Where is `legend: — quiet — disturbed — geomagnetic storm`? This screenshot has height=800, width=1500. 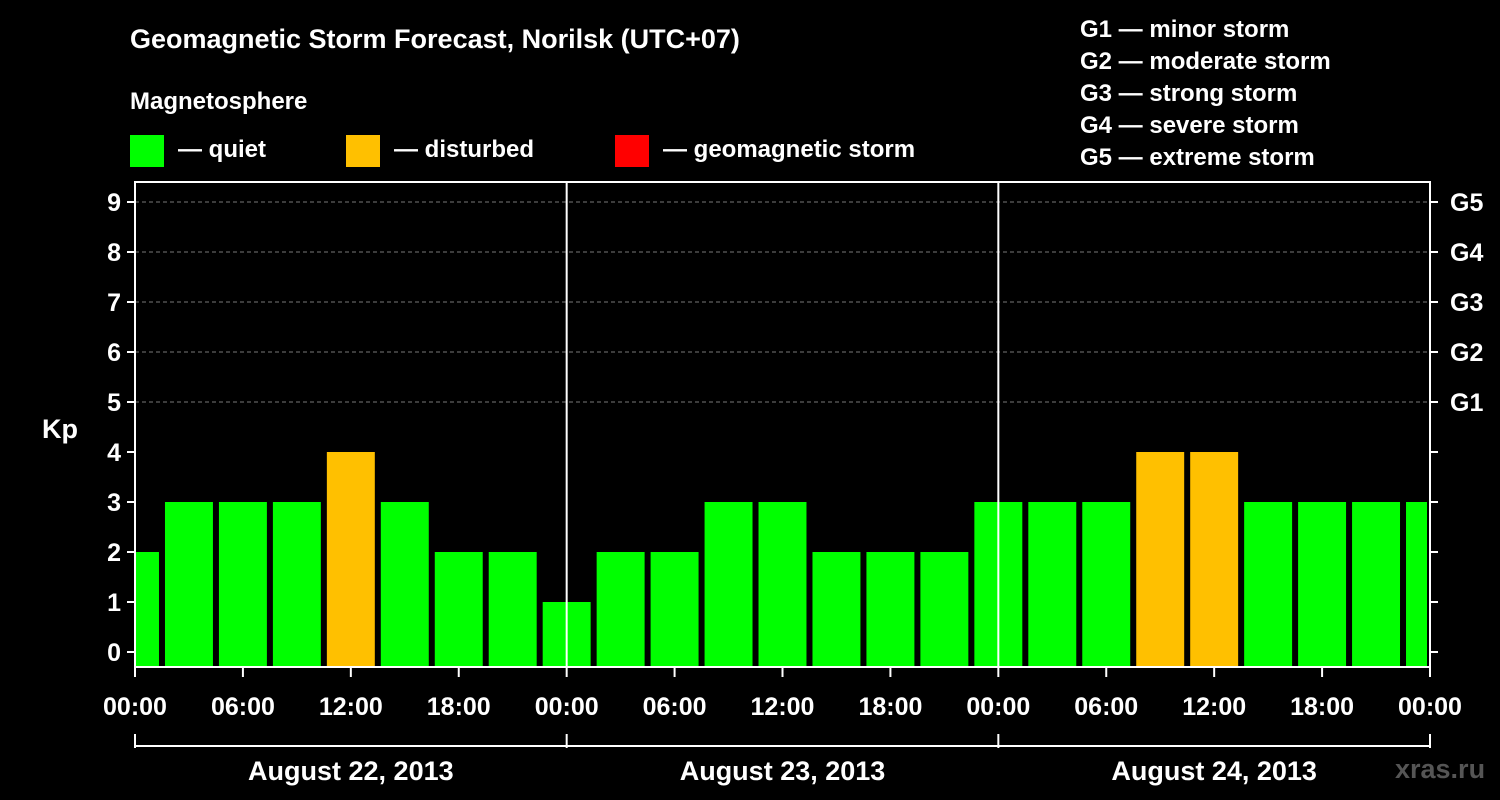 legend: — quiet — disturbed — geomagnetic storm is located at coordinates (522, 151).